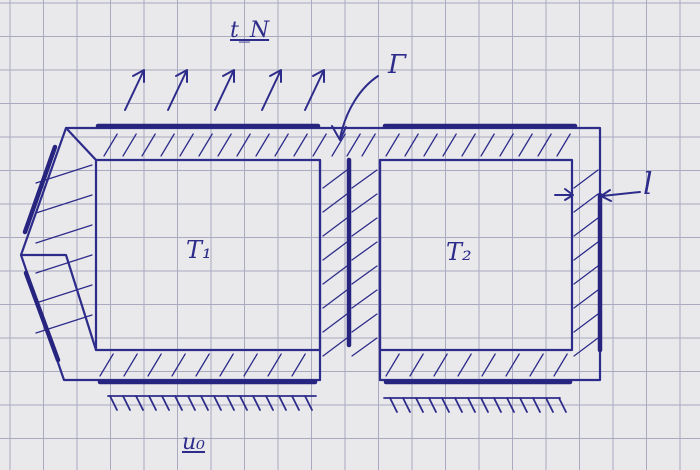 Image resolution: width=700 pixels, height=470 pixels. I want to click on boundary-left-upper, so click(40, 189).